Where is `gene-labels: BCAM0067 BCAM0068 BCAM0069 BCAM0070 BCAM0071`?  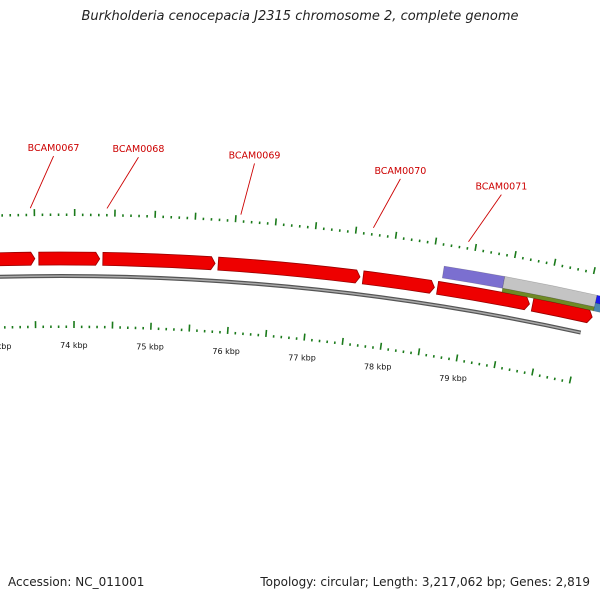 gene-labels: BCAM0067 BCAM0068 BCAM0069 BCAM0070 BCAM0071 is located at coordinates (278, 168).